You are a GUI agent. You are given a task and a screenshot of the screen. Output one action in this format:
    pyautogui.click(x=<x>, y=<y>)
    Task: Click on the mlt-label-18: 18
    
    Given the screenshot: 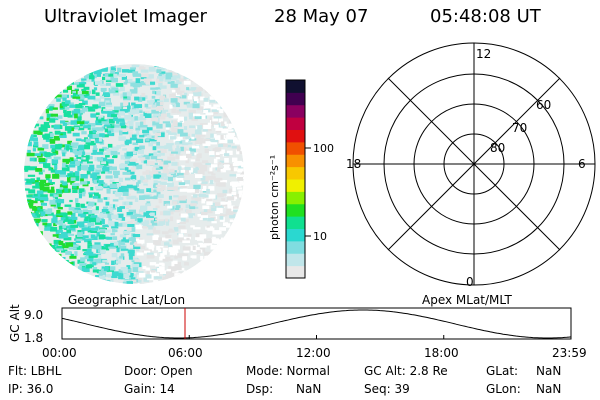 What is the action you would take?
    pyautogui.click(x=353, y=164)
    